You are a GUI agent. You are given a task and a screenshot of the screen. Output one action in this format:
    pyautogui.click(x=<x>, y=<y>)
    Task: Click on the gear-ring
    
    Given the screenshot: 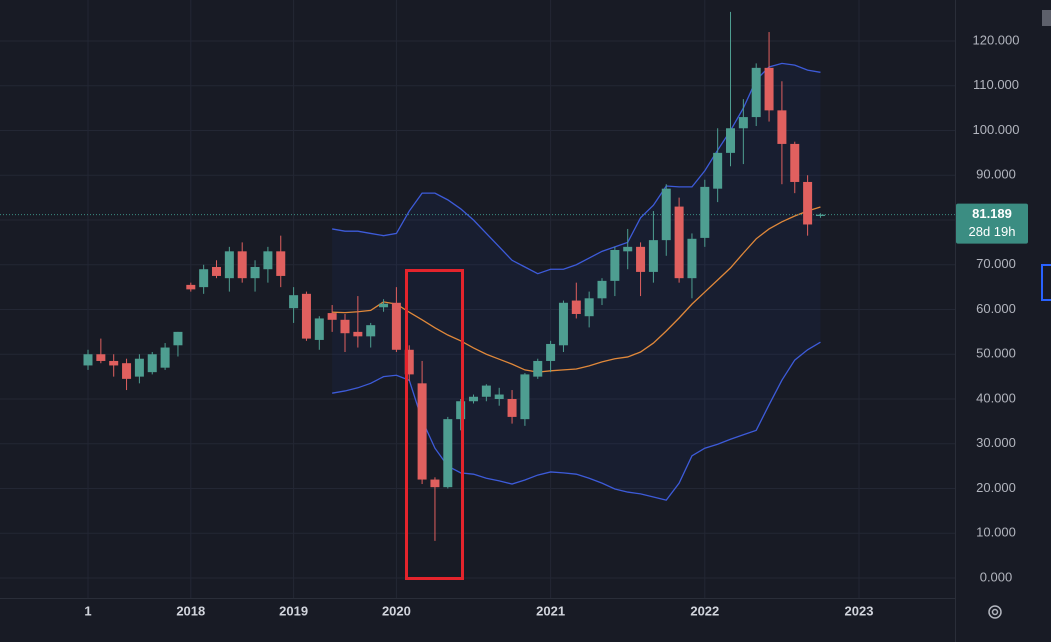 What is the action you would take?
    pyautogui.click(x=995, y=612)
    